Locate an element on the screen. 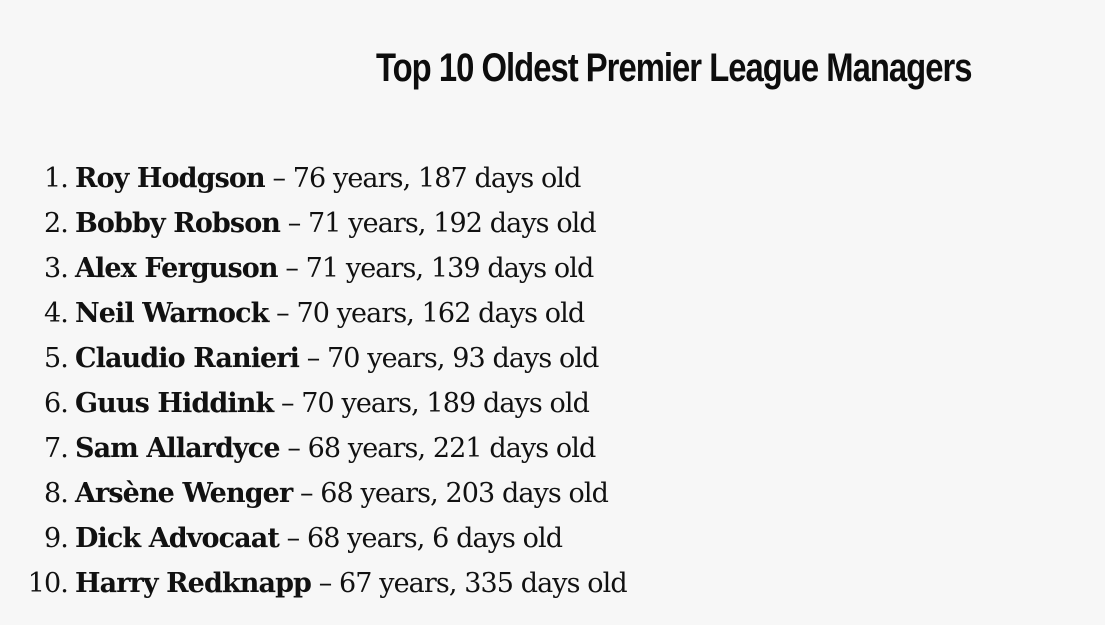 Image resolution: width=1105 pixels, height=625 pixels. manager-name: Roy Hodgson is located at coordinates (170, 178).